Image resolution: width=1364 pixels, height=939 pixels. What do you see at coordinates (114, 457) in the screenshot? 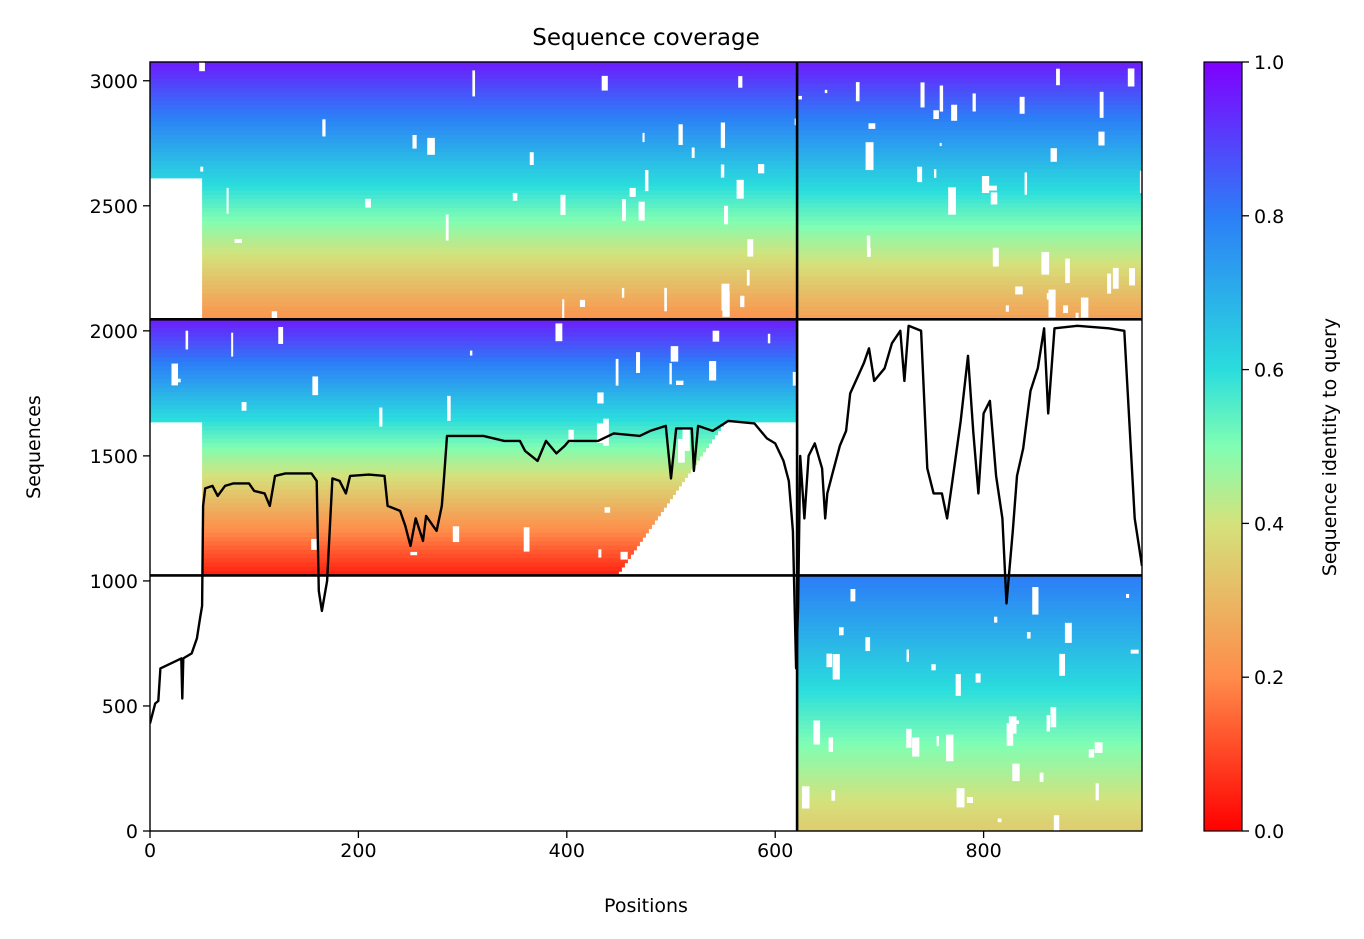
I see `y-tick-label: 1500` at bounding box center [114, 457].